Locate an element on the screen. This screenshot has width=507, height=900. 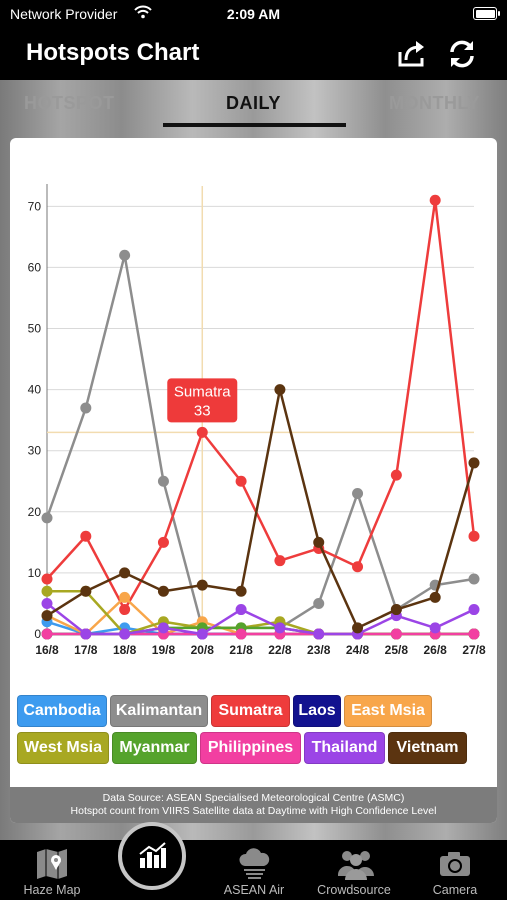
x-tick-label: 26/8 is located at coordinates (436, 650).